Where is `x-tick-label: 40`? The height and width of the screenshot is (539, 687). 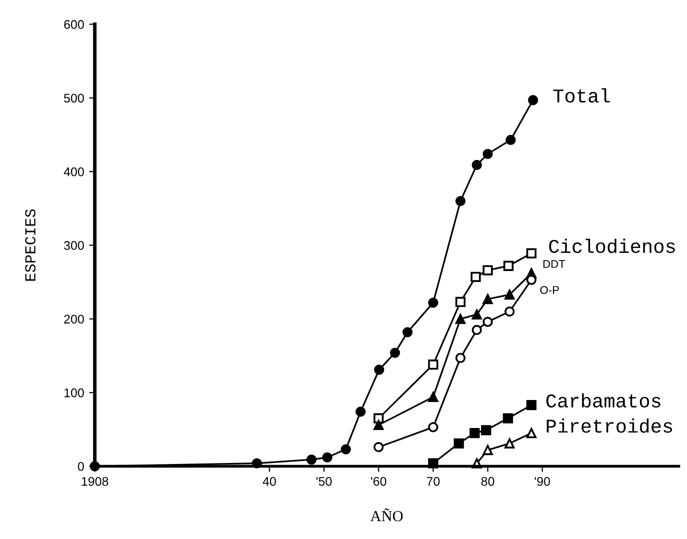 x-tick-label: 40 is located at coordinates (269, 481).